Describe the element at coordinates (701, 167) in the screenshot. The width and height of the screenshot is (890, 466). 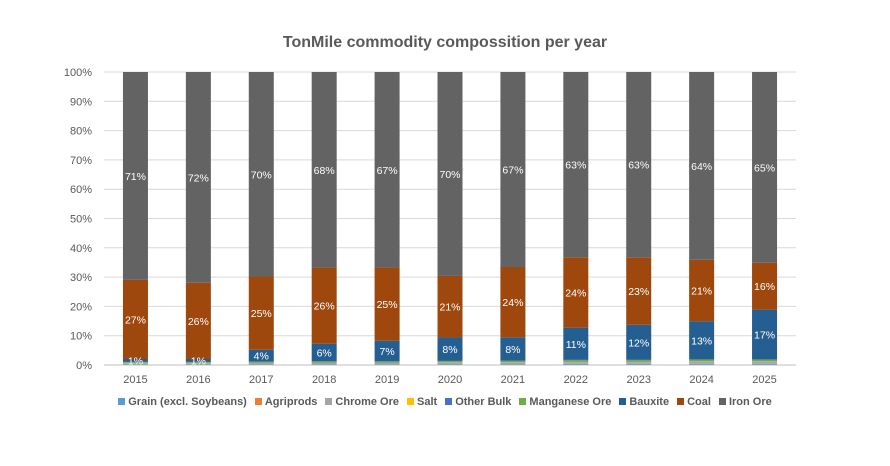
I see `data-label: 64%` at that location.